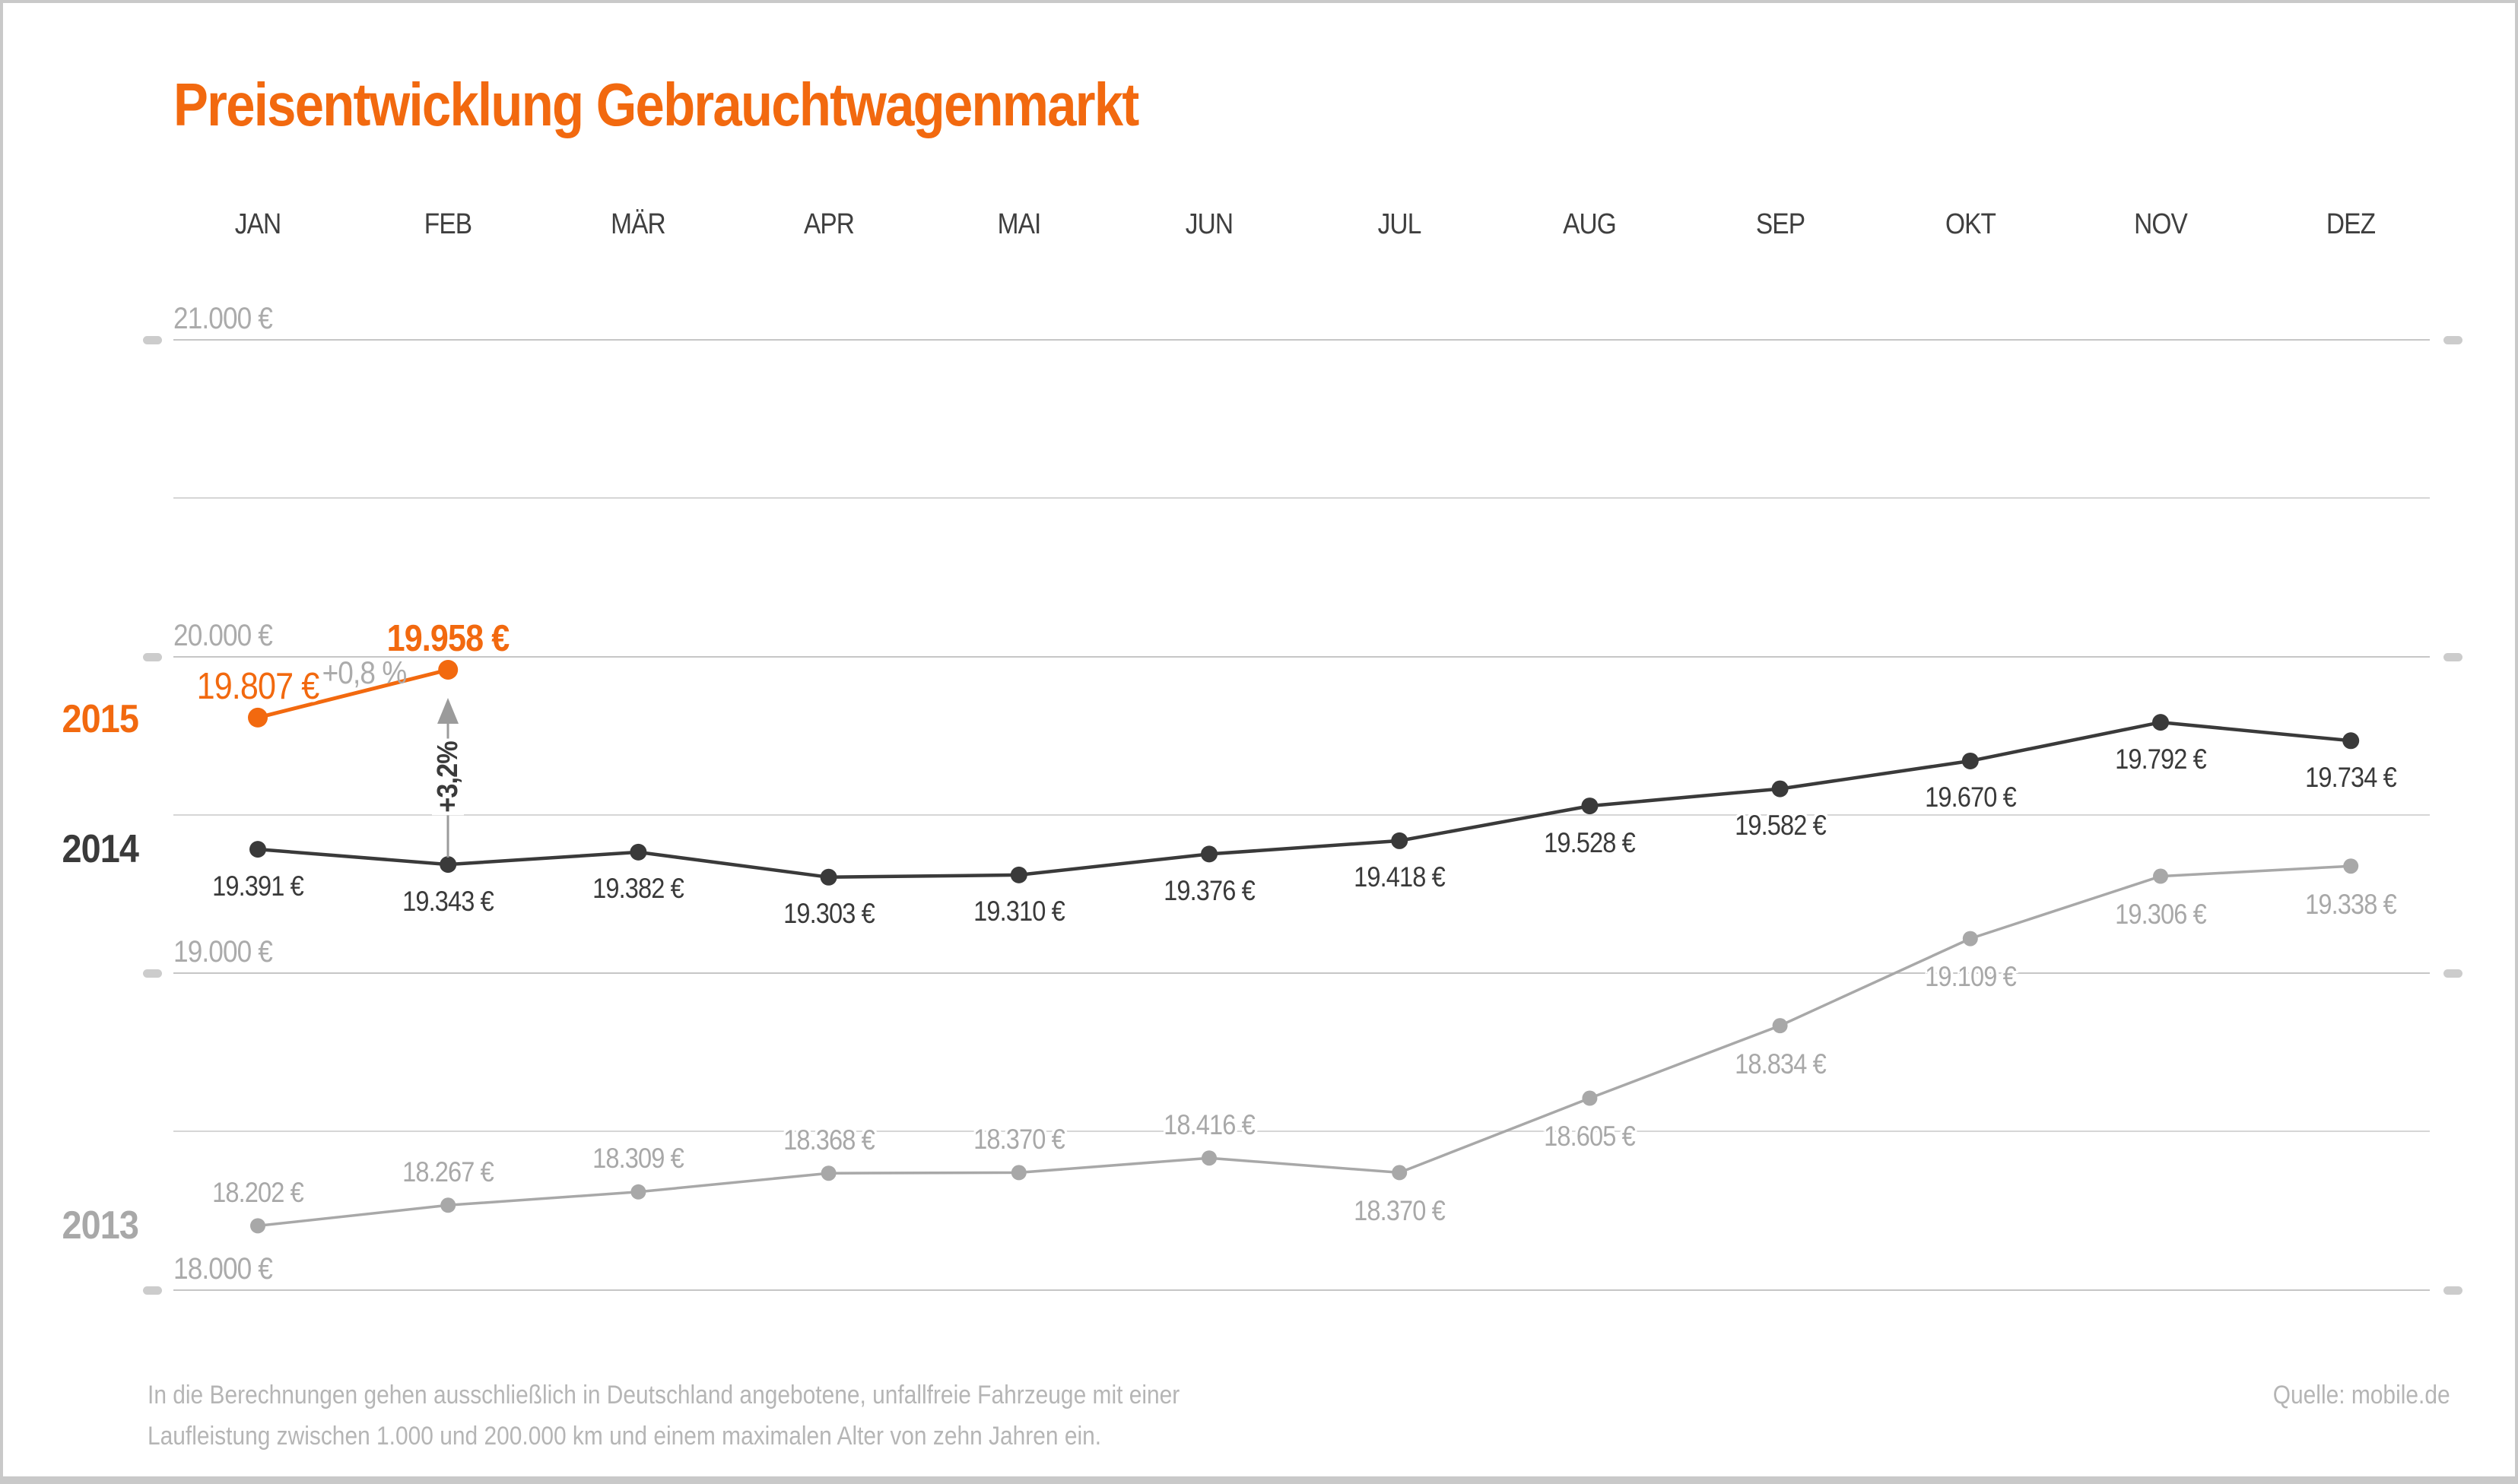 Image resolution: width=2518 pixels, height=1484 pixels. Describe the element at coordinates (448, 1172) in the screenshot. I see `data-label-2013: 18.267 €` at that location.